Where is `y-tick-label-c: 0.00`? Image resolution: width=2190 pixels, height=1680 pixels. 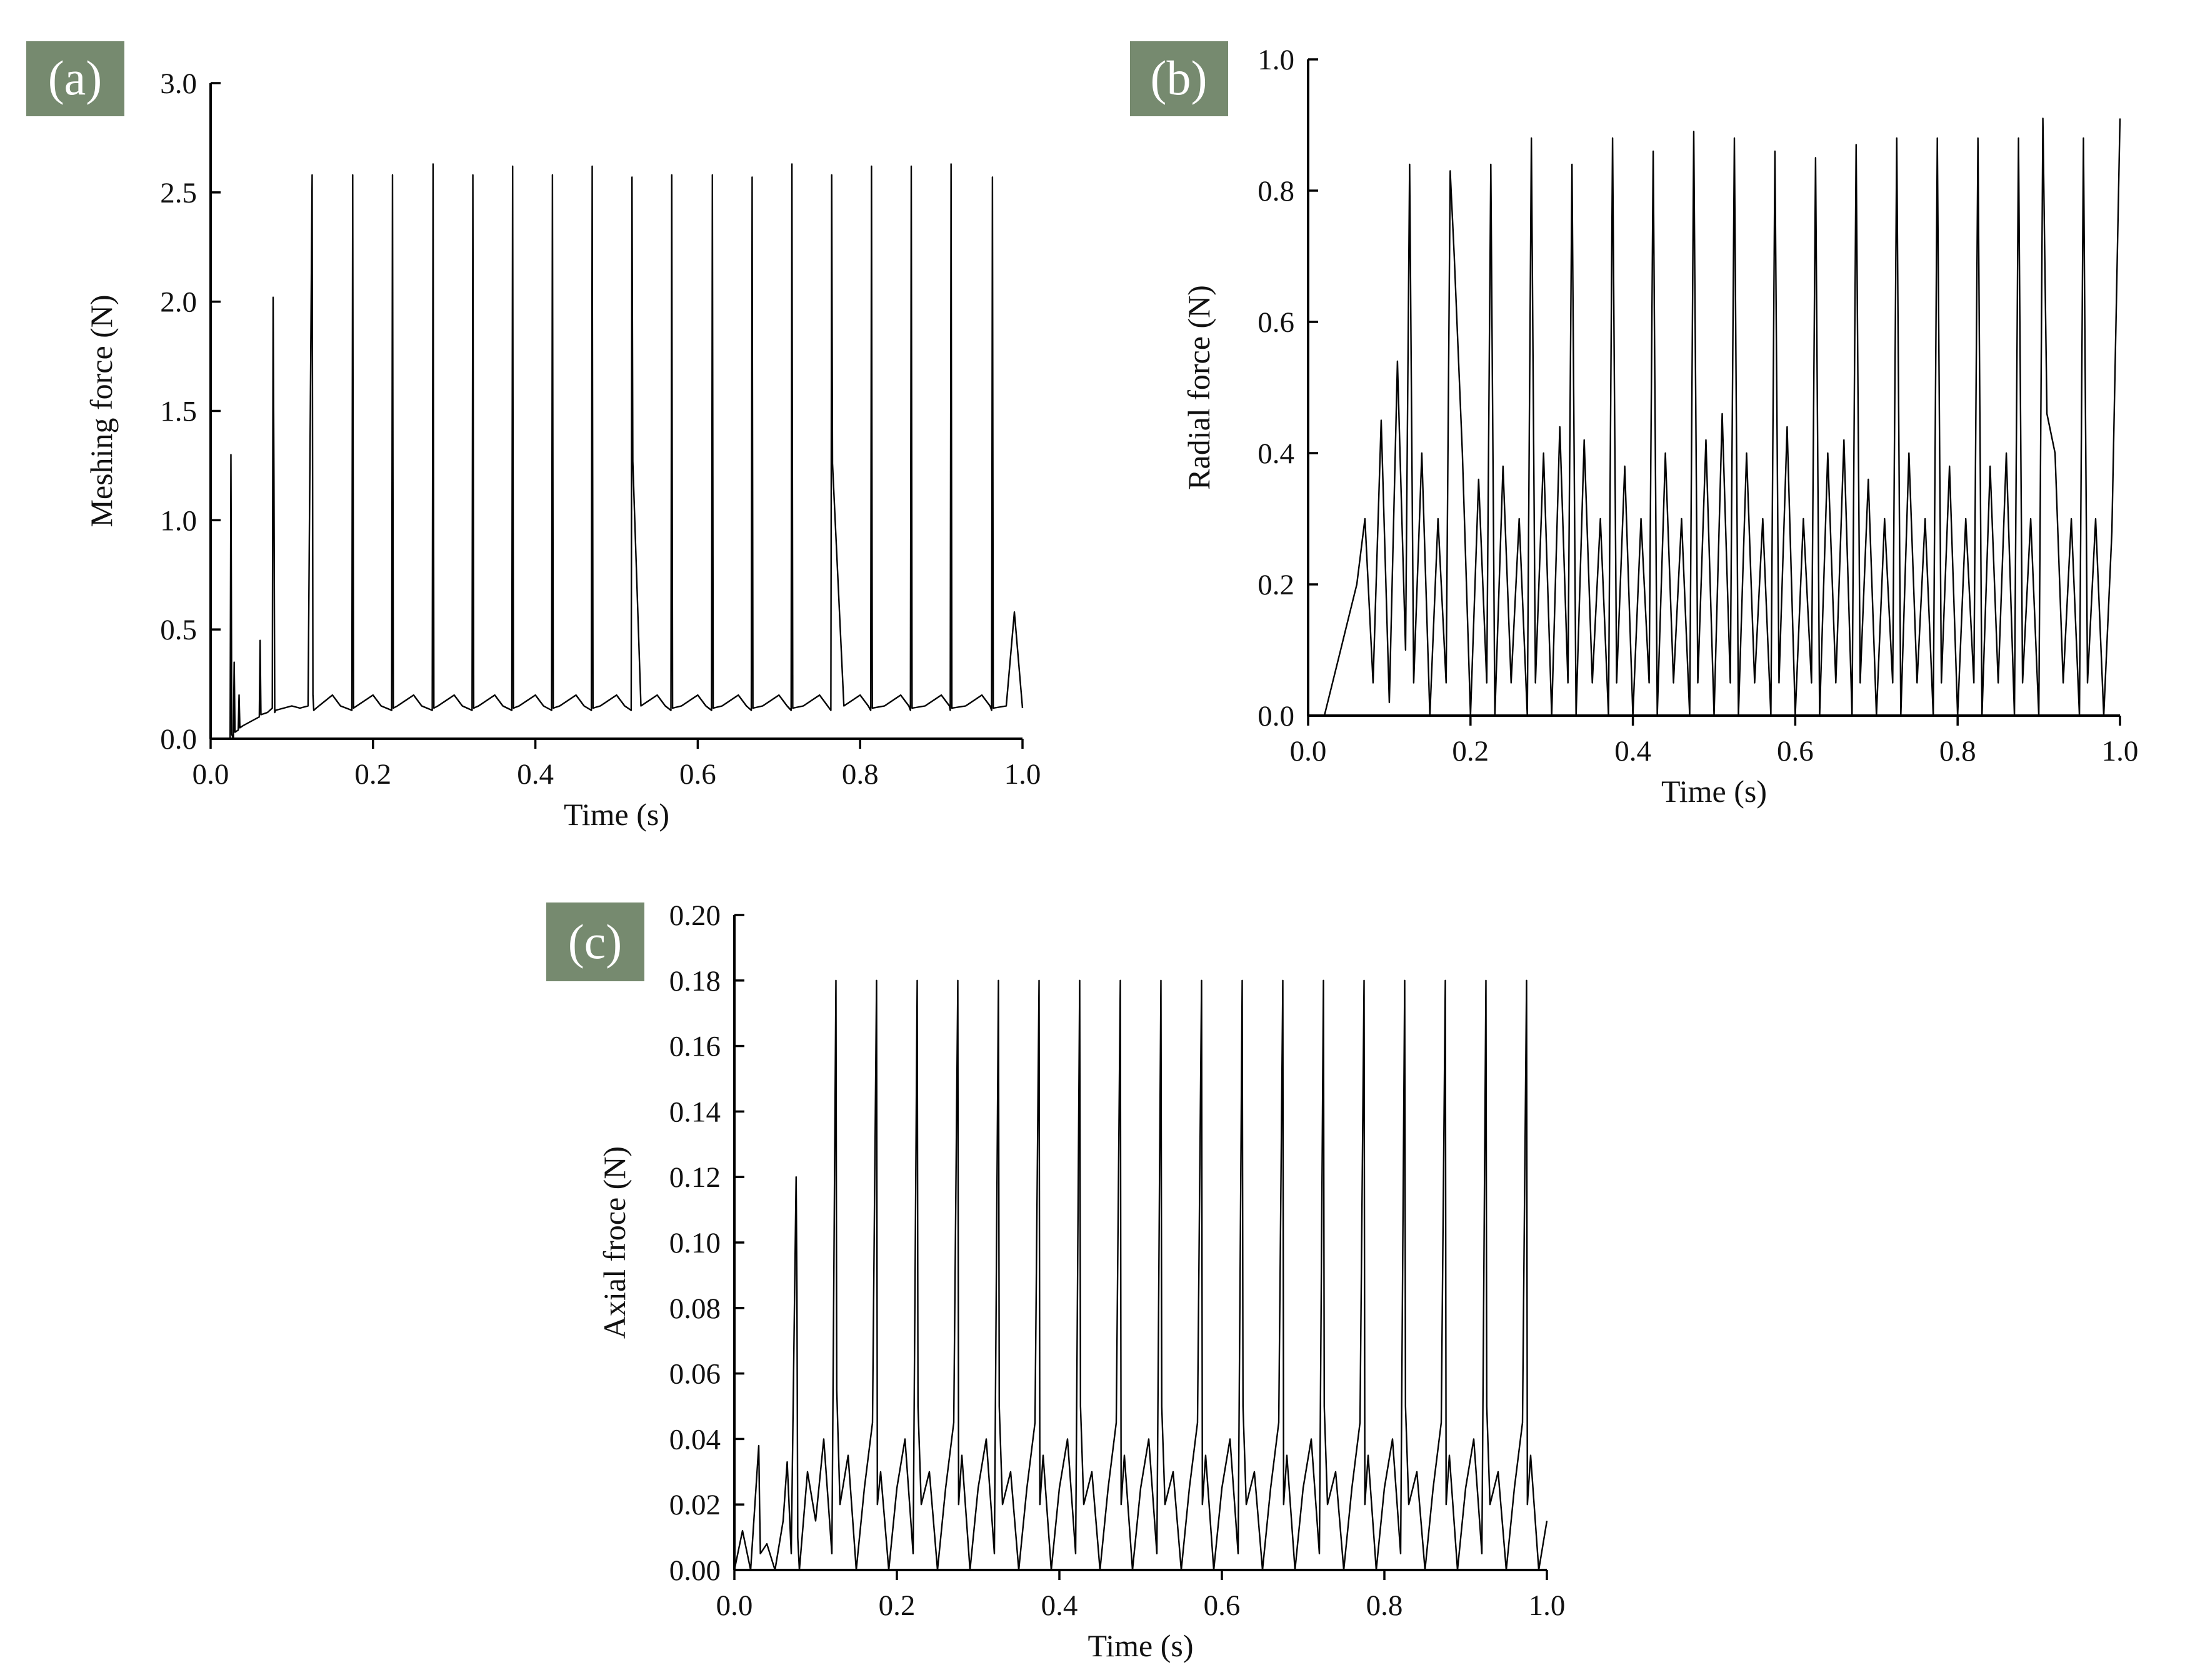
y-tick-label-c: 0.00 is located at coordinates (695, 1570).